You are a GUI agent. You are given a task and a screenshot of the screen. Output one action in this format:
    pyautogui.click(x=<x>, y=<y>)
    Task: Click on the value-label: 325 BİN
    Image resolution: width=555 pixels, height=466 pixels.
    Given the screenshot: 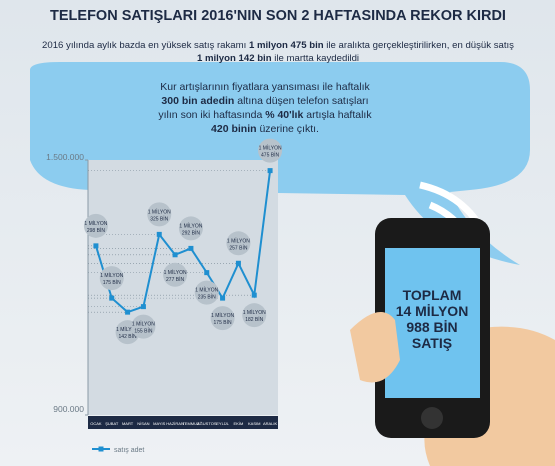 What is the action you would take?
    pyautogui.click(x=159, y=218)
    